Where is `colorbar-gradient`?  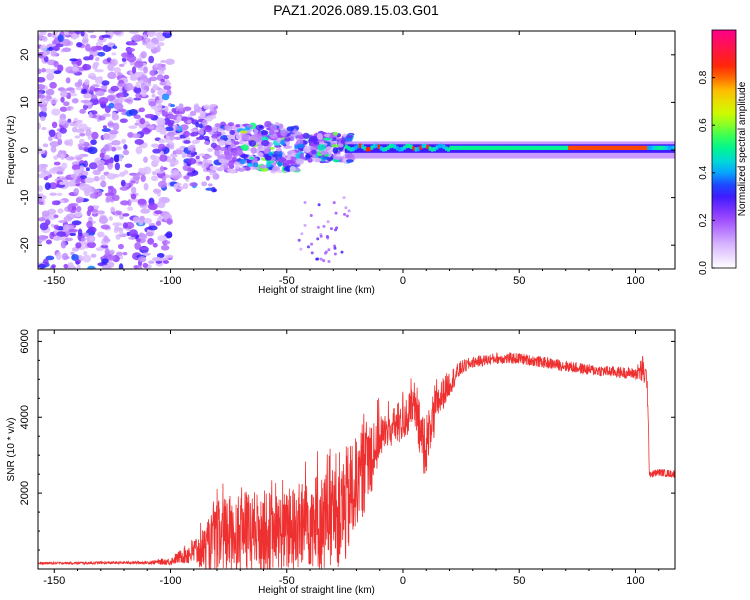
colorbar-gradient is located at coordinates (724, 149).